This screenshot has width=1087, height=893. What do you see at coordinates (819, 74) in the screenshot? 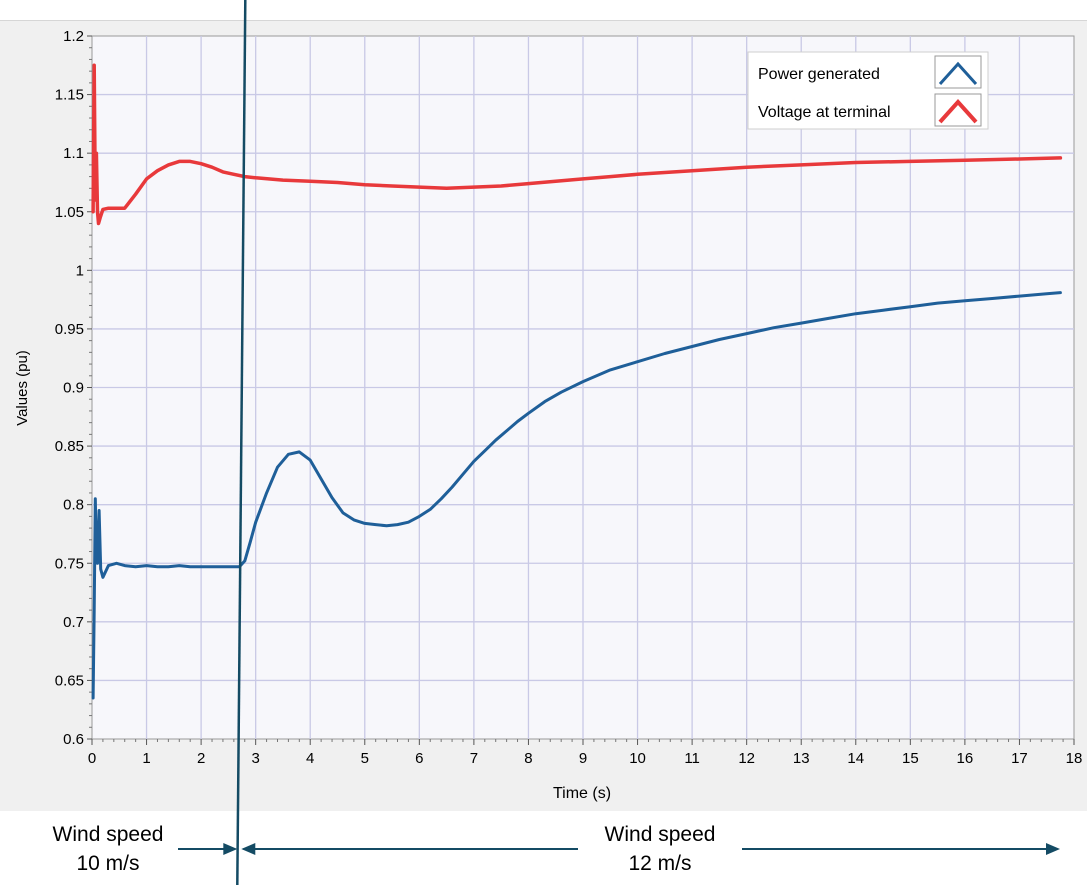
I see `legend-label-power: Power generated` at bounding box center [819, 74].